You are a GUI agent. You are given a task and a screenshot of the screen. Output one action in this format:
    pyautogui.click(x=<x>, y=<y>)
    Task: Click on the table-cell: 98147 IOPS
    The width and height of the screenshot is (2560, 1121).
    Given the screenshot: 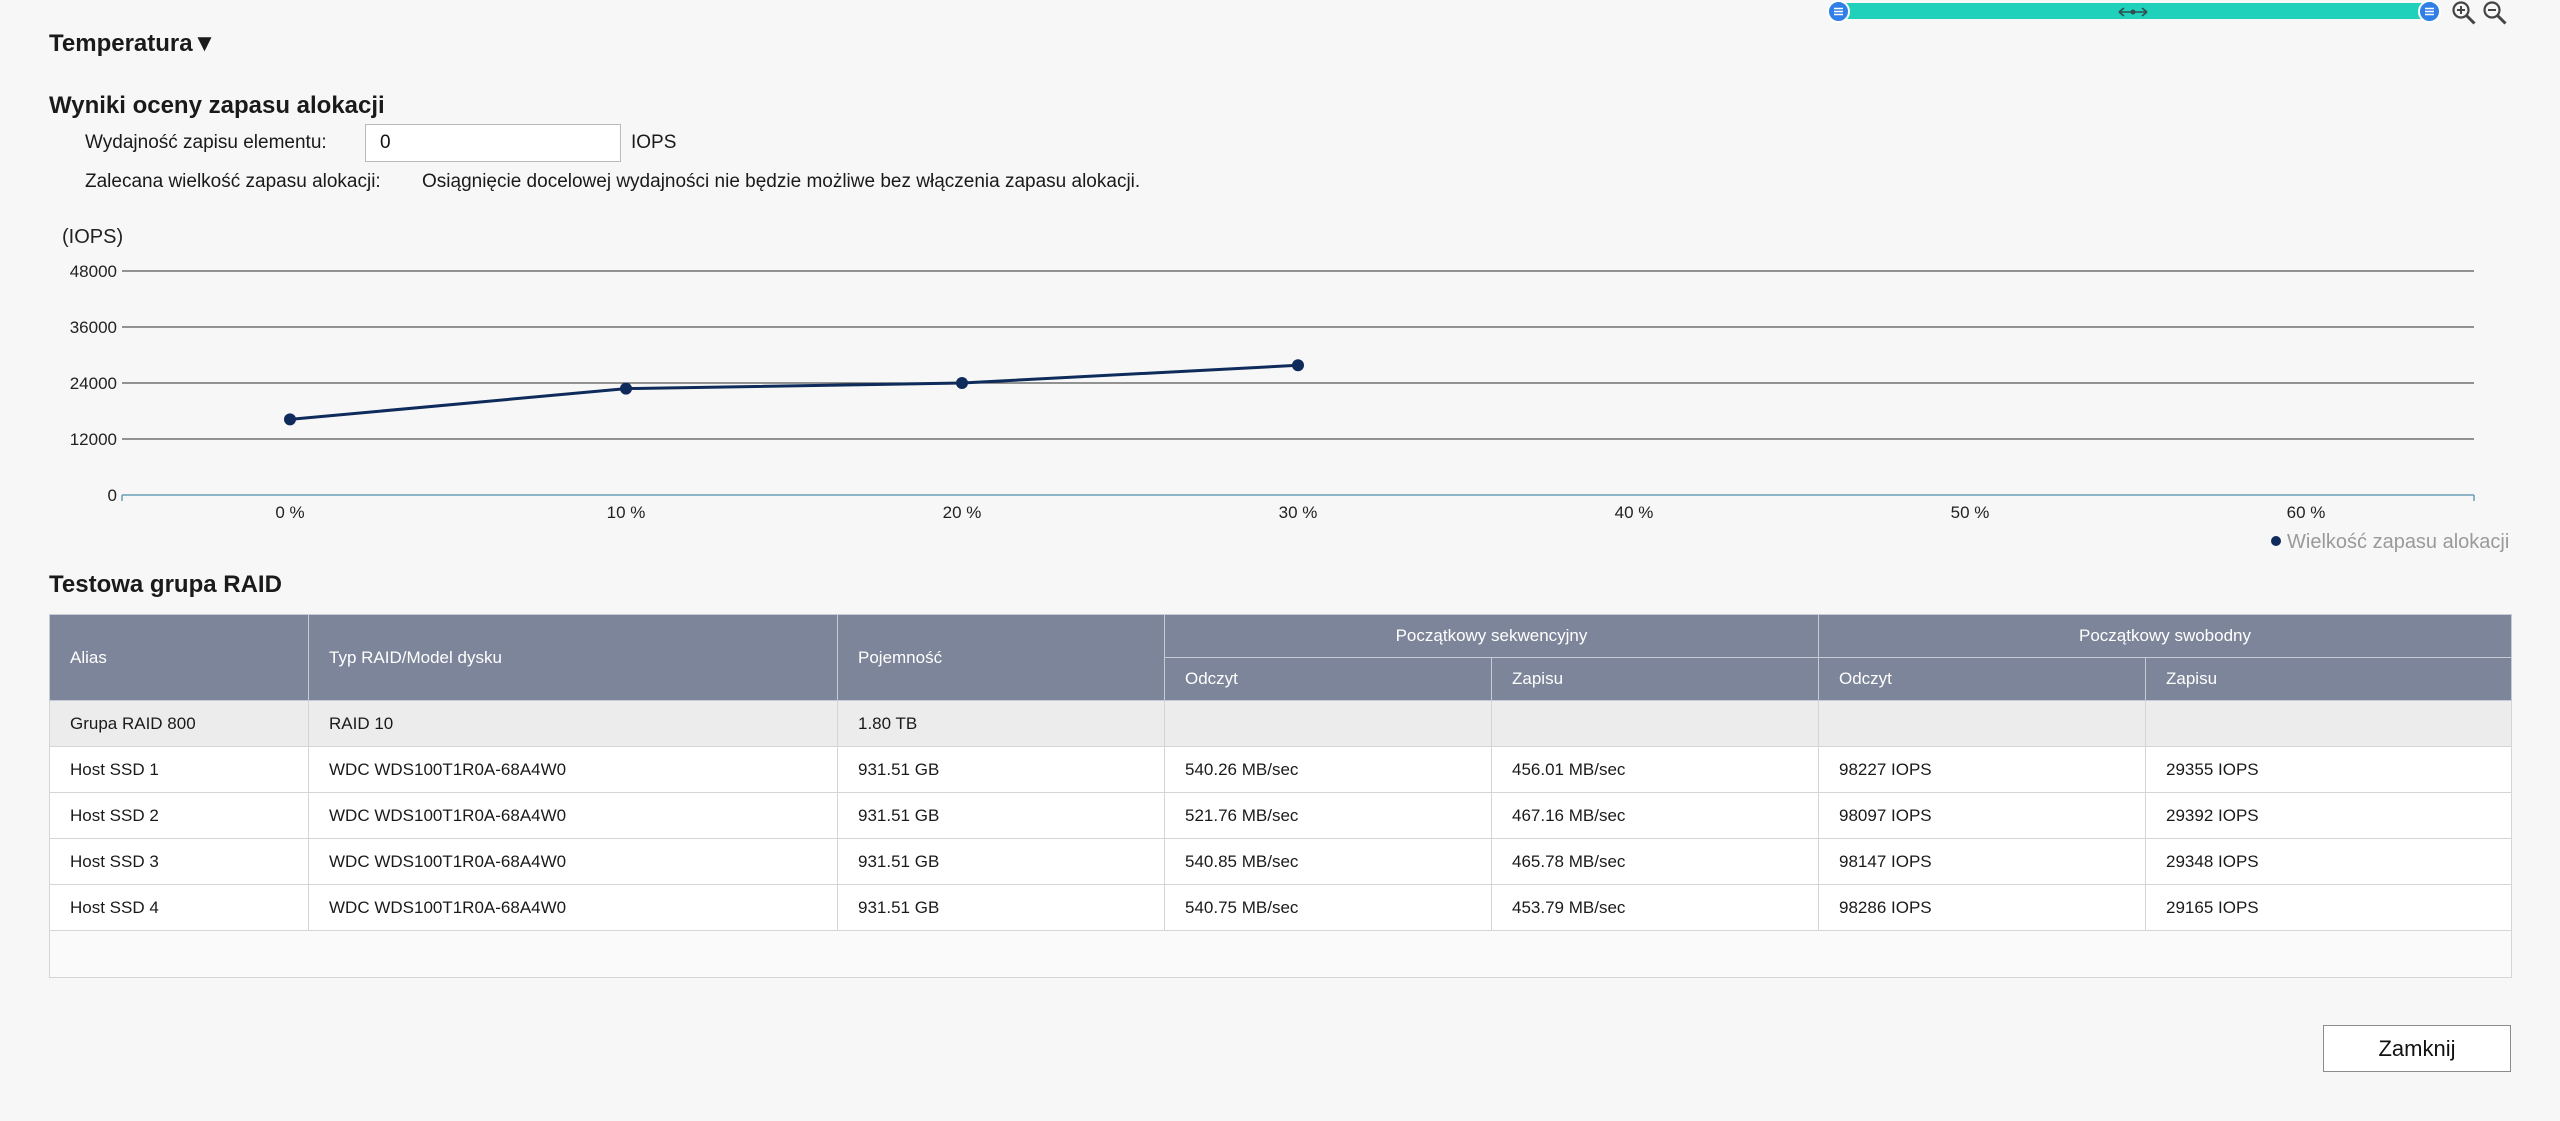 What is the action you would take?
    pyautogui.click(x=1982, y=861)
    